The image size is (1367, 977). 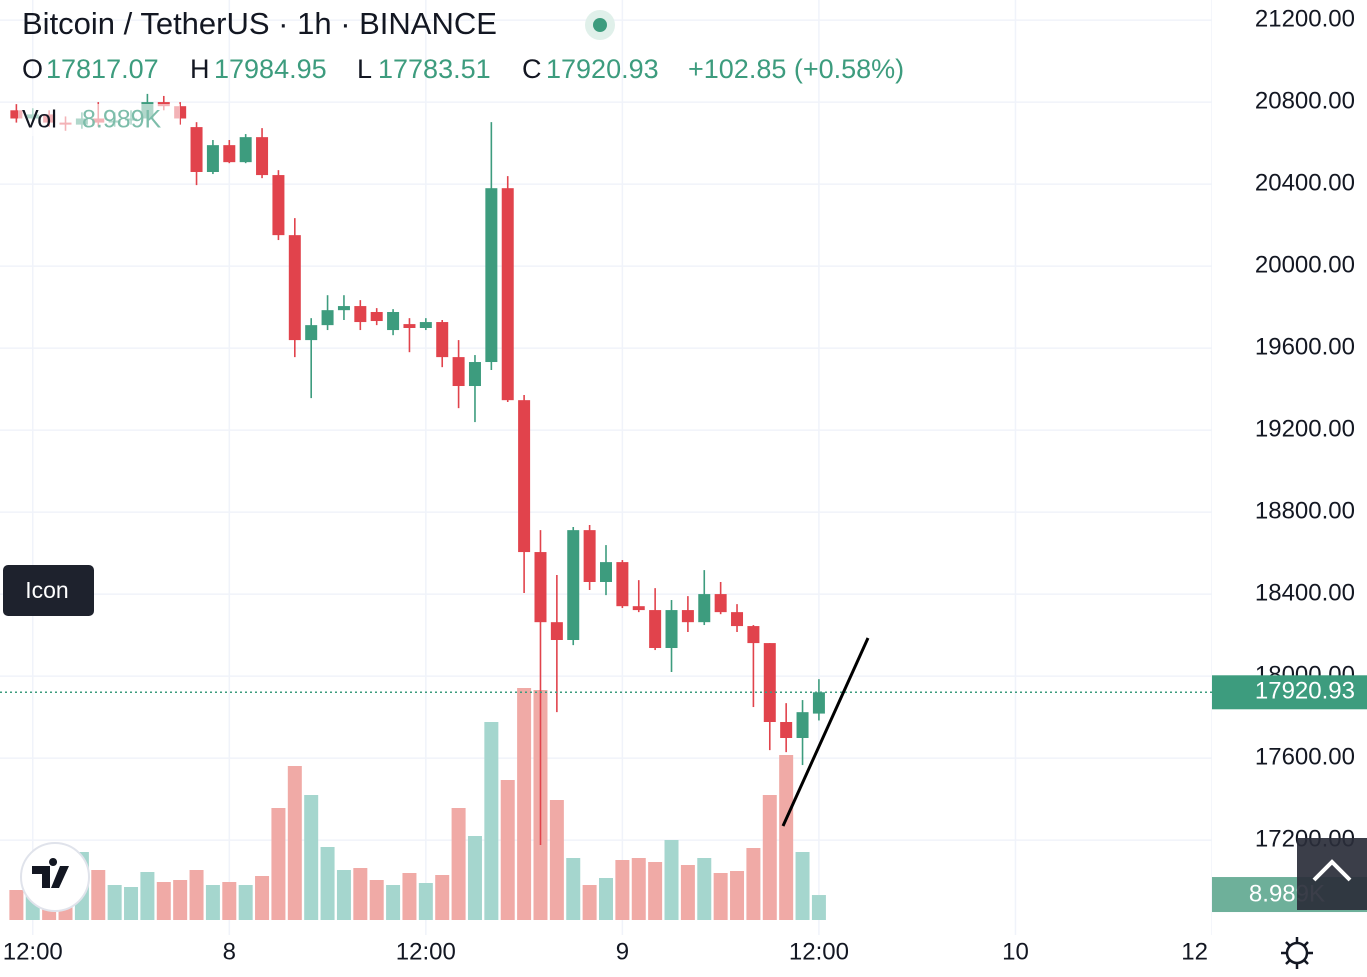 I want to click on scroll-chevron, so click(x=1332, y=870).